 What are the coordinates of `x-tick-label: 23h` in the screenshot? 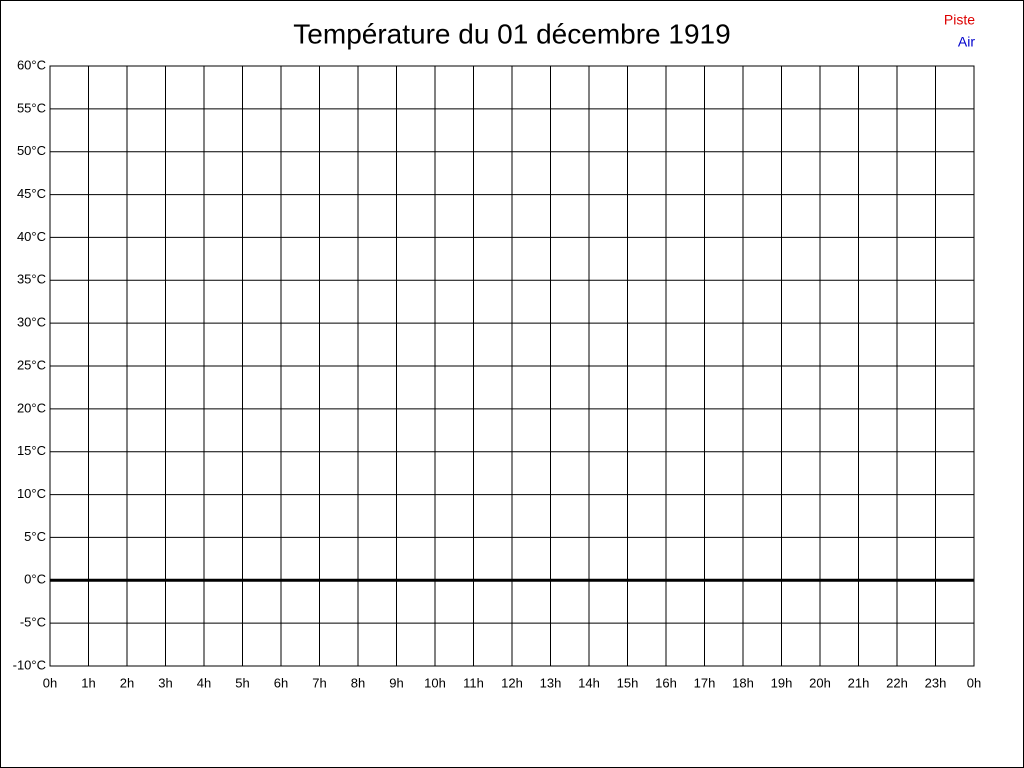 It's located at (936, 682).